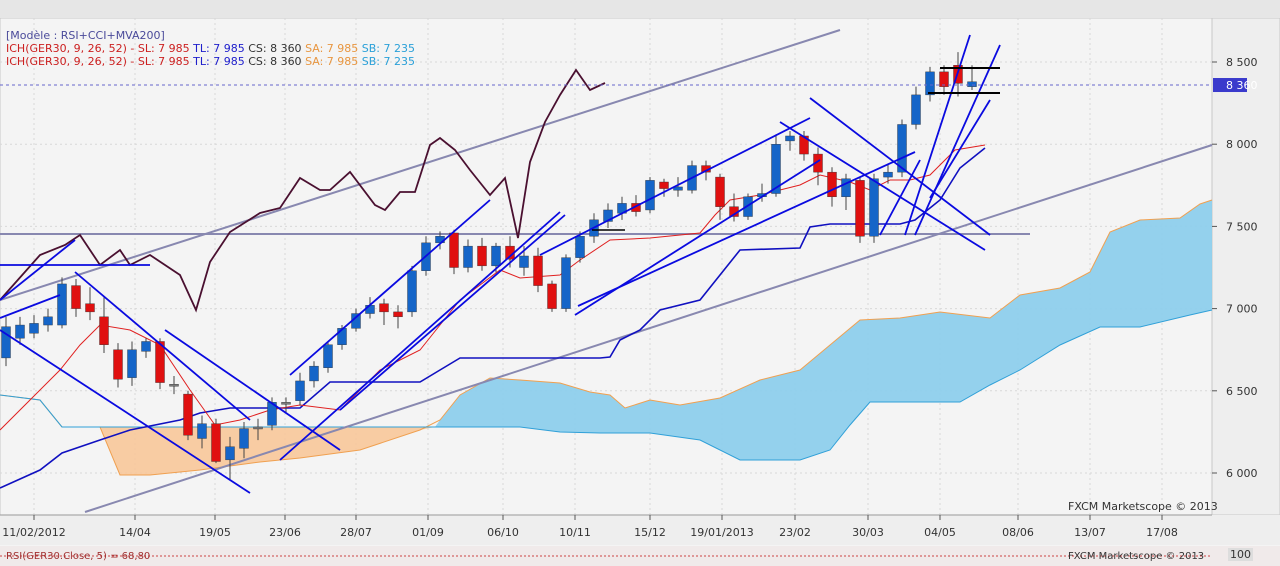 The image size is (1280, 566). I want to click on x-tick-label: 01/09, so click(428, 532).